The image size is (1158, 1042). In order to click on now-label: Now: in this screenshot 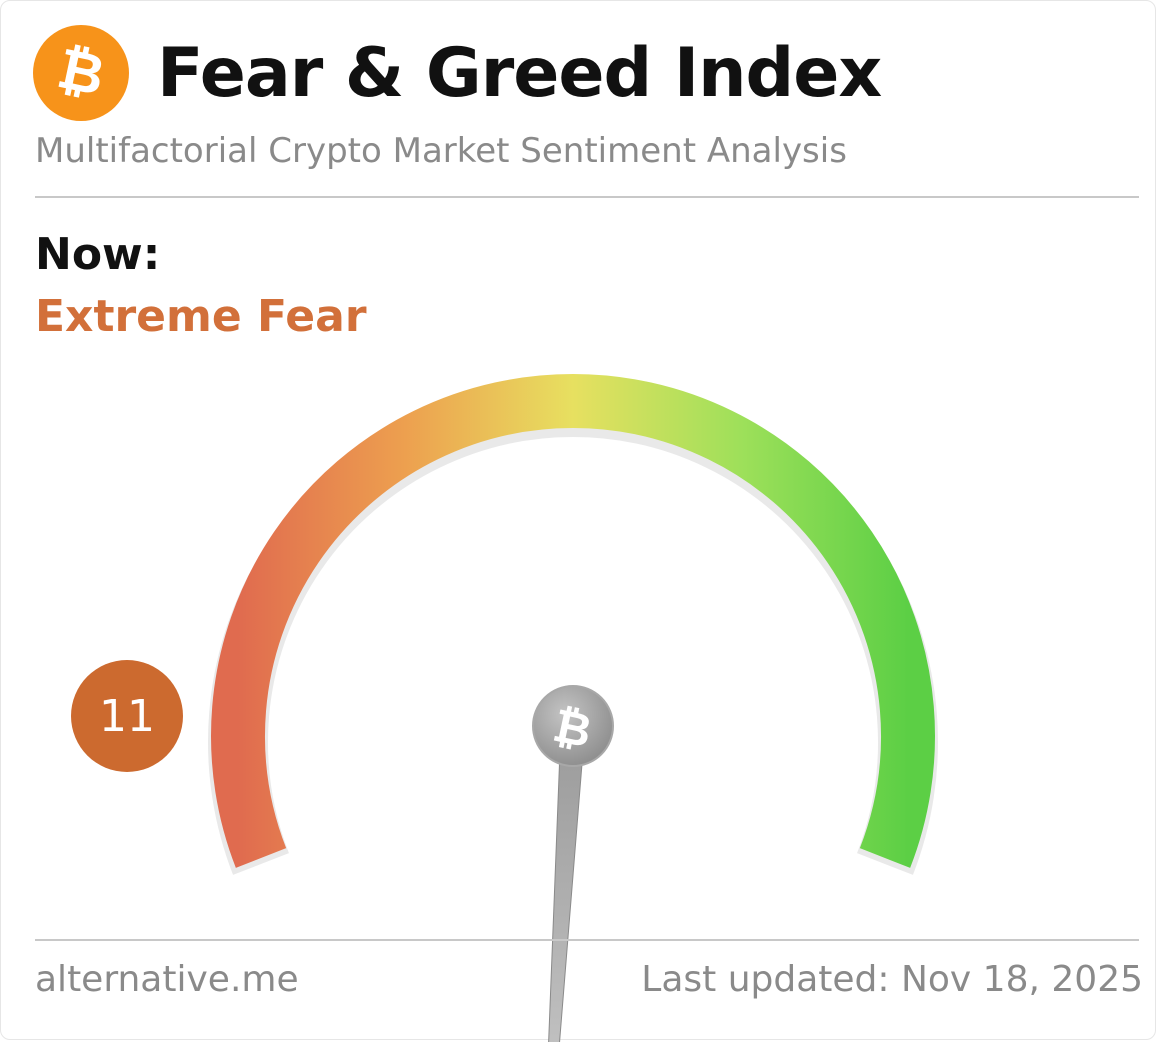, I will do `click(98, 254)`.